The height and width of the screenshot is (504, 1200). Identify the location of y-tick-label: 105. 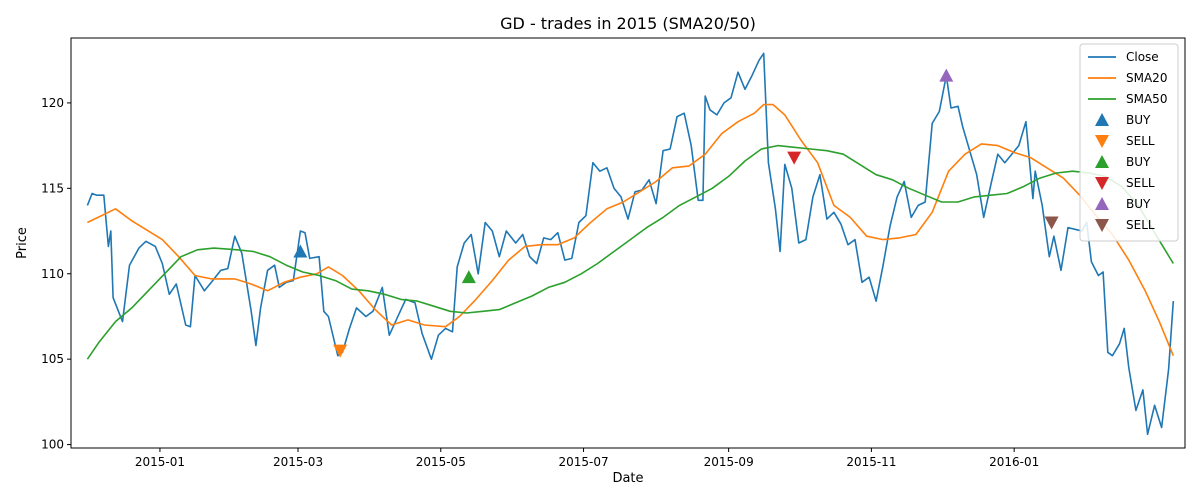
(52, 359).